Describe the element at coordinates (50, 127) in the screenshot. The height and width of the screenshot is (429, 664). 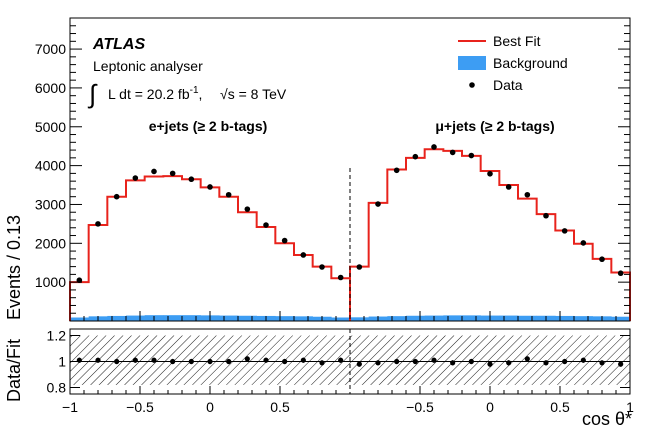
I see `y-tick-label: 5000` at that location.